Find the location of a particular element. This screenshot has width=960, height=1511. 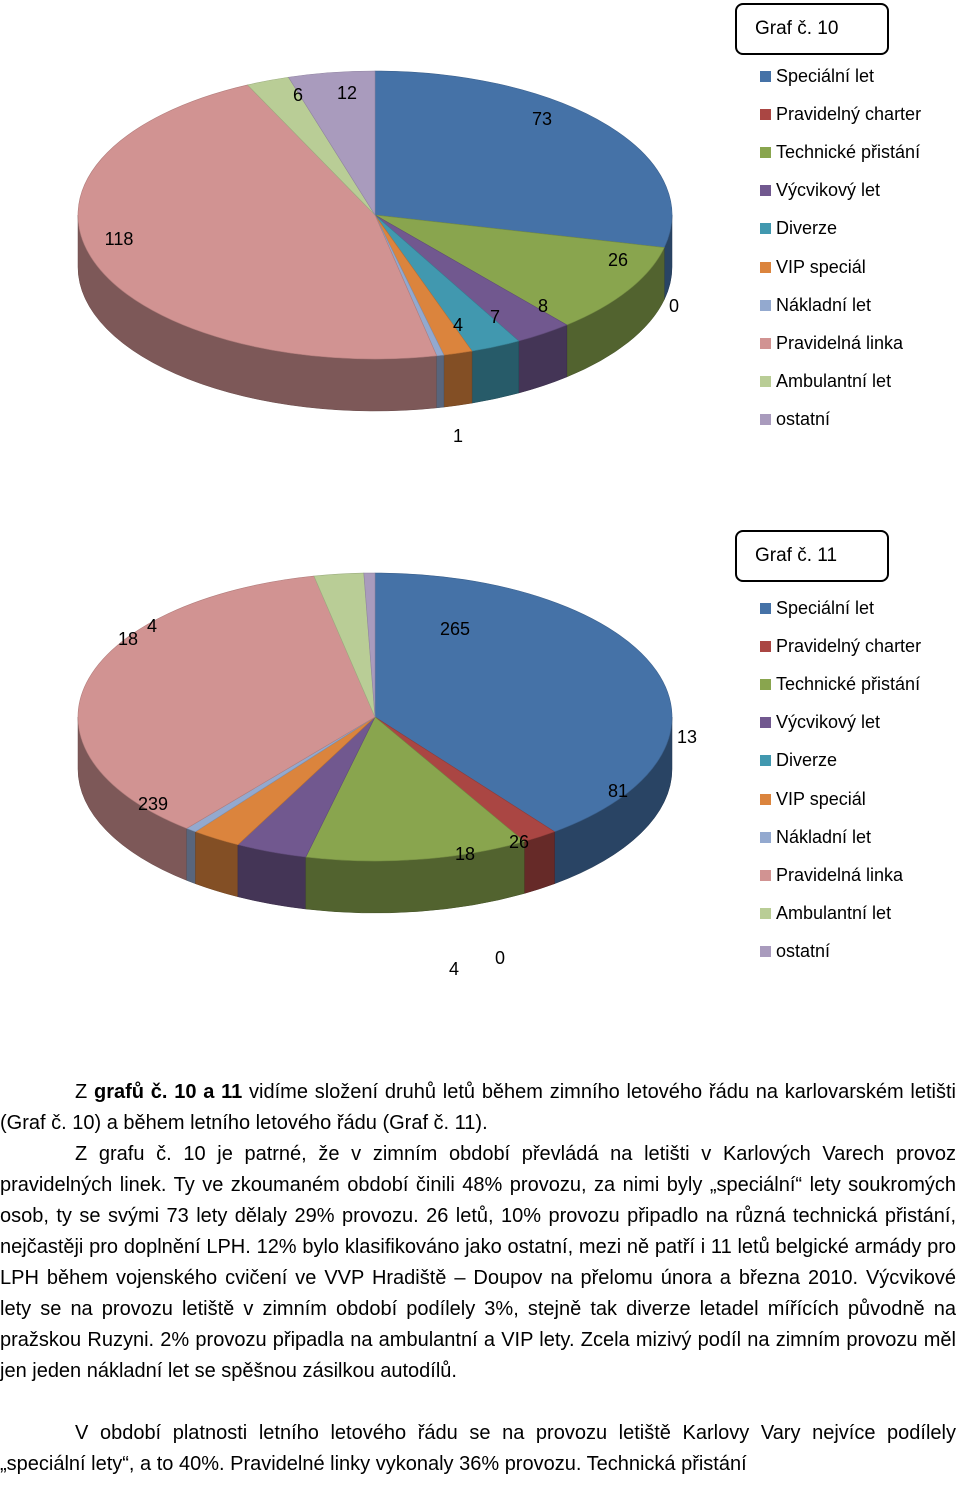

legend-item-nakladni-let: Nákladní let is located at coordinates (840, 305).